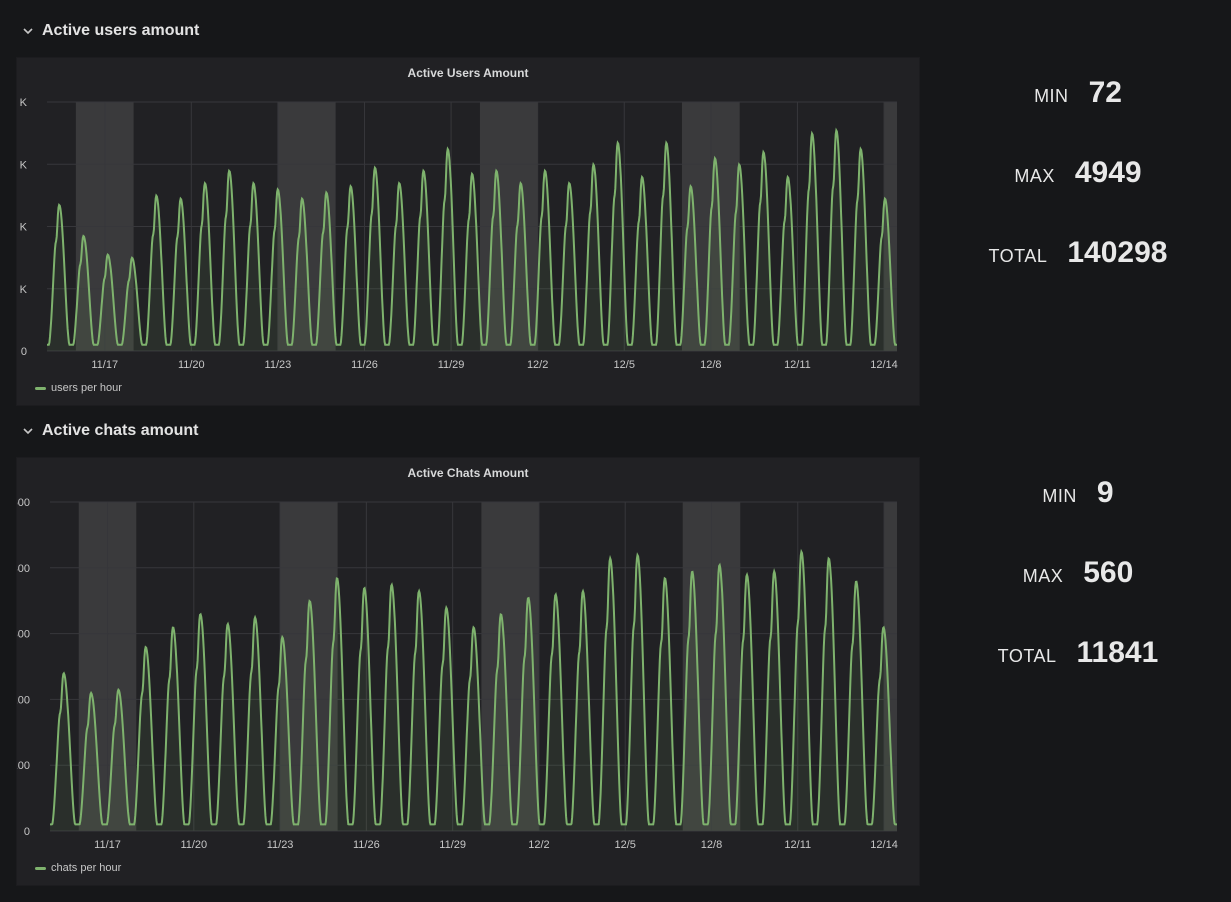  What do you see at coordinates (23, 635) in the screenshot?
I see `y-tick-label: 300` at bounding box center [23, 635].